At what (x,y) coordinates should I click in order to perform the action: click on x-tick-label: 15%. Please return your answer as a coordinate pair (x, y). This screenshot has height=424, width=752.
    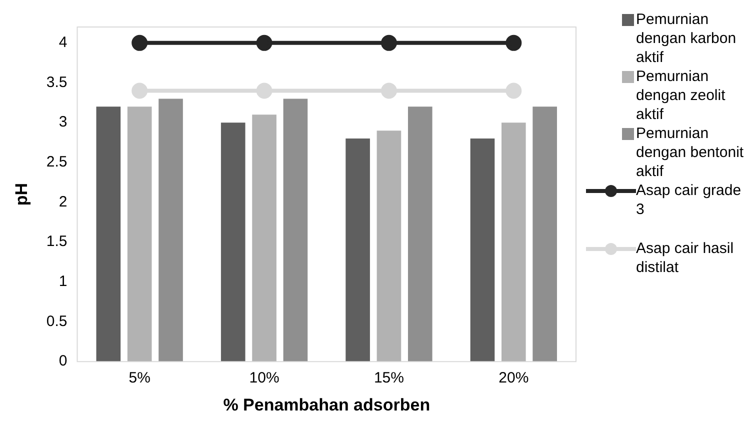
    Looking at the image, I should click on (389, 378).